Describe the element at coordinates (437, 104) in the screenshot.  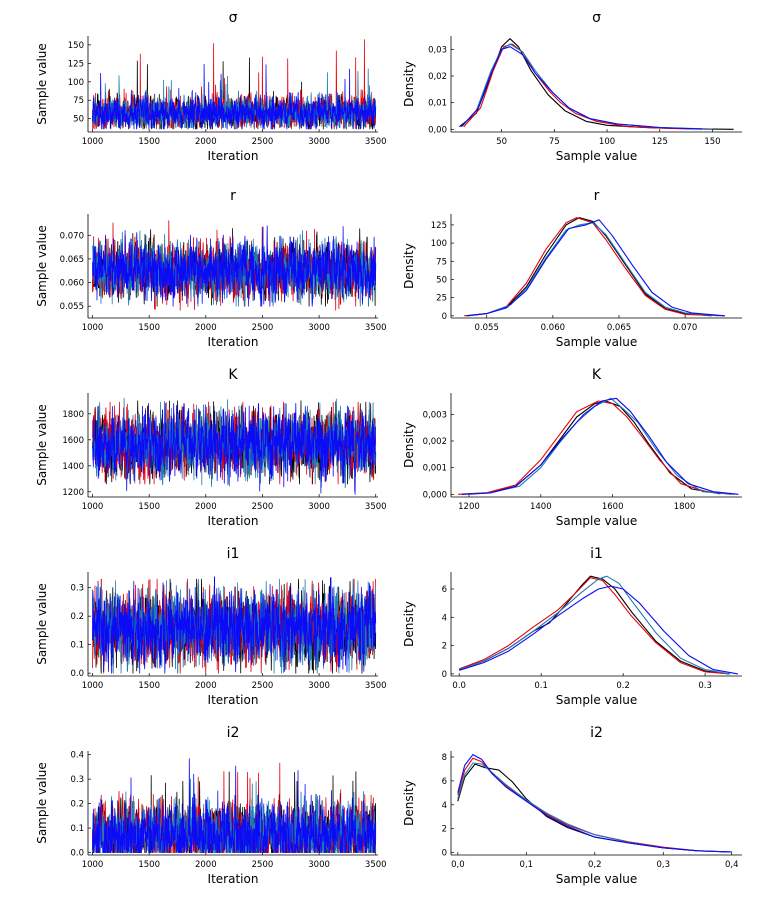
I see `y-tick-label: 0,01` at that location.